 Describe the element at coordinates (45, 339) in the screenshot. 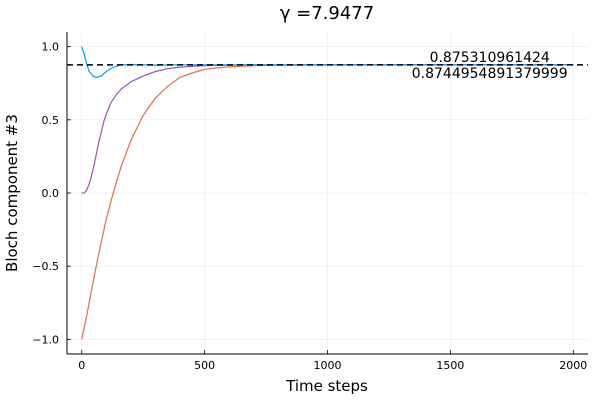

I see `y-tick-label-0: −1.0` at that location.